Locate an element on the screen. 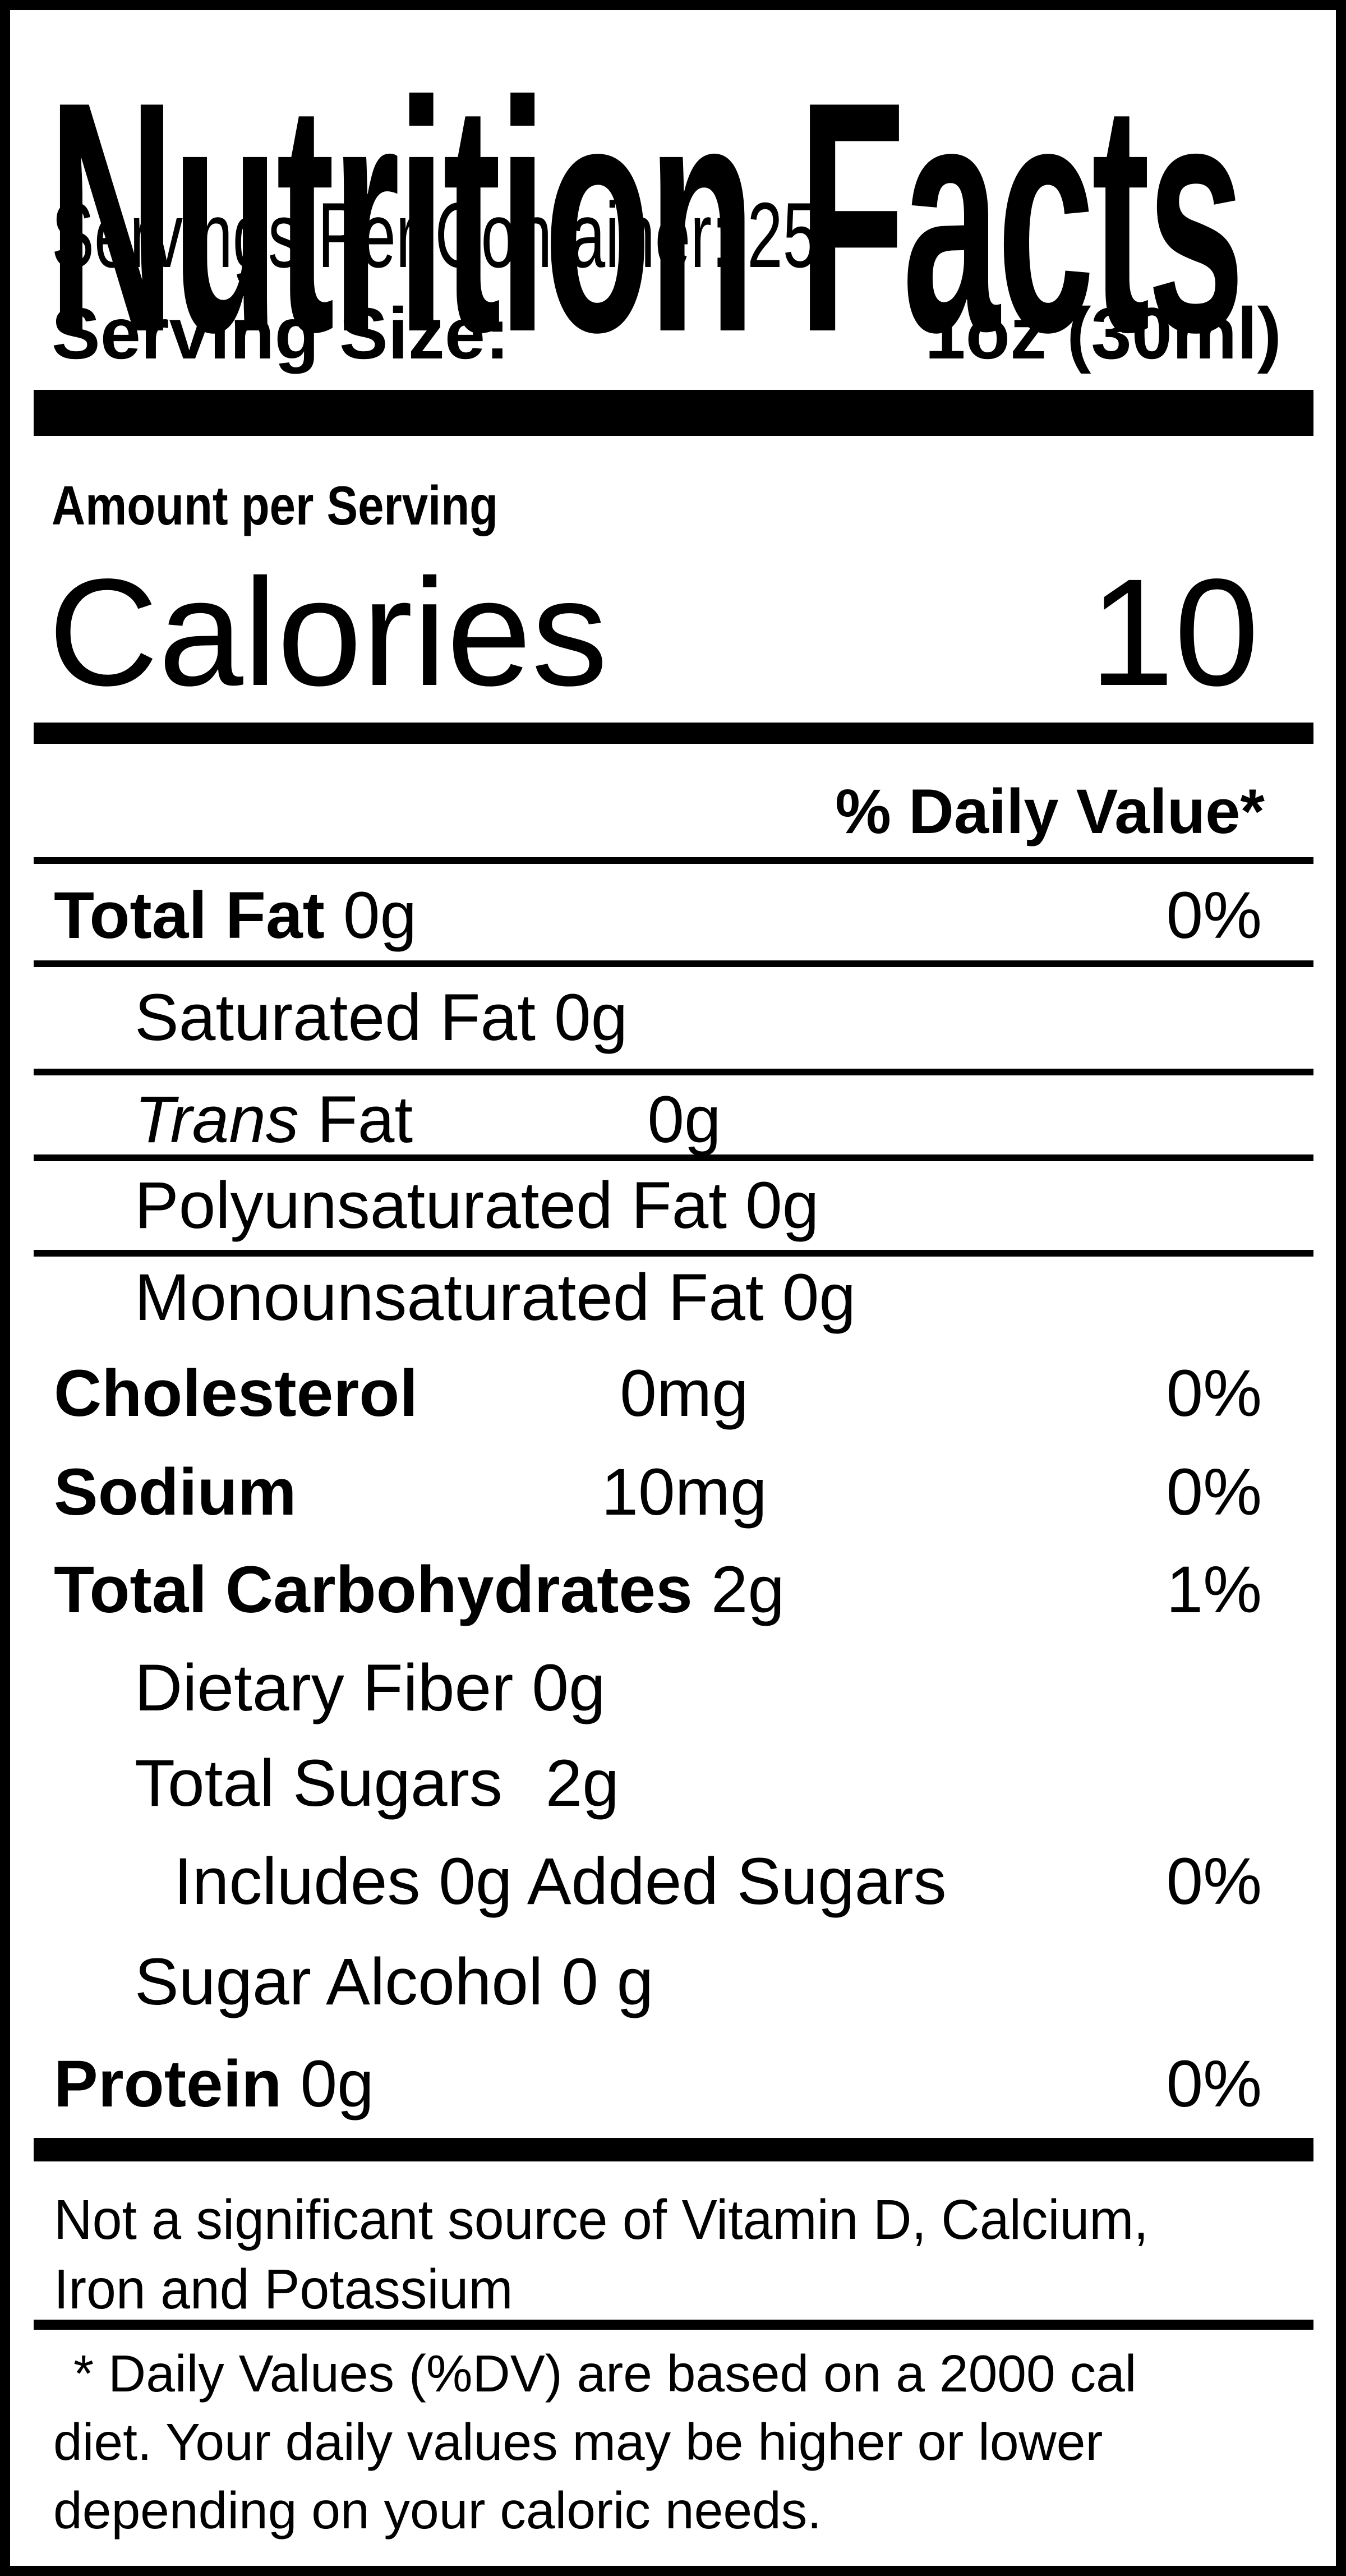  nutrient-name: Trans Fat is located at coordinates (274, 1120).